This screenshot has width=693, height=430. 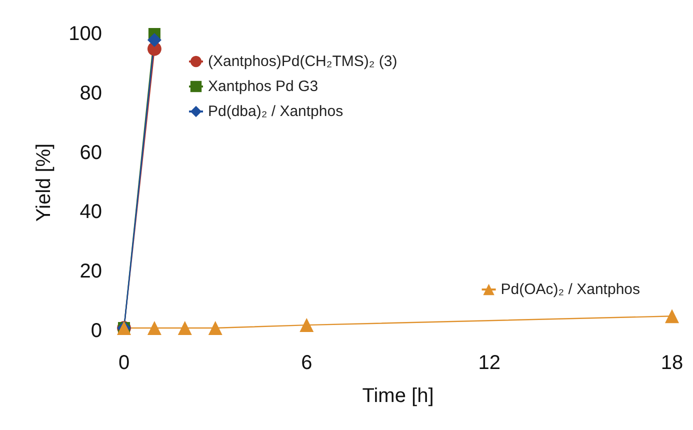 I want to click on y-tick-label: 60, so click(x=91, y=153).